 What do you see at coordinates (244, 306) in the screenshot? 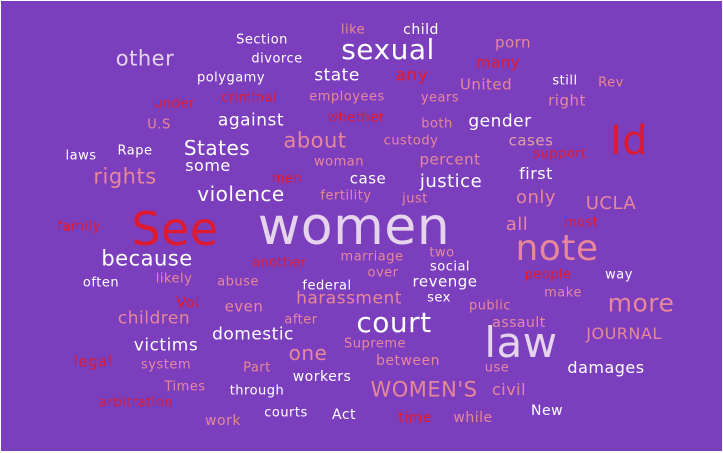
I see `word-even: even` at bounding box center [244, 306].